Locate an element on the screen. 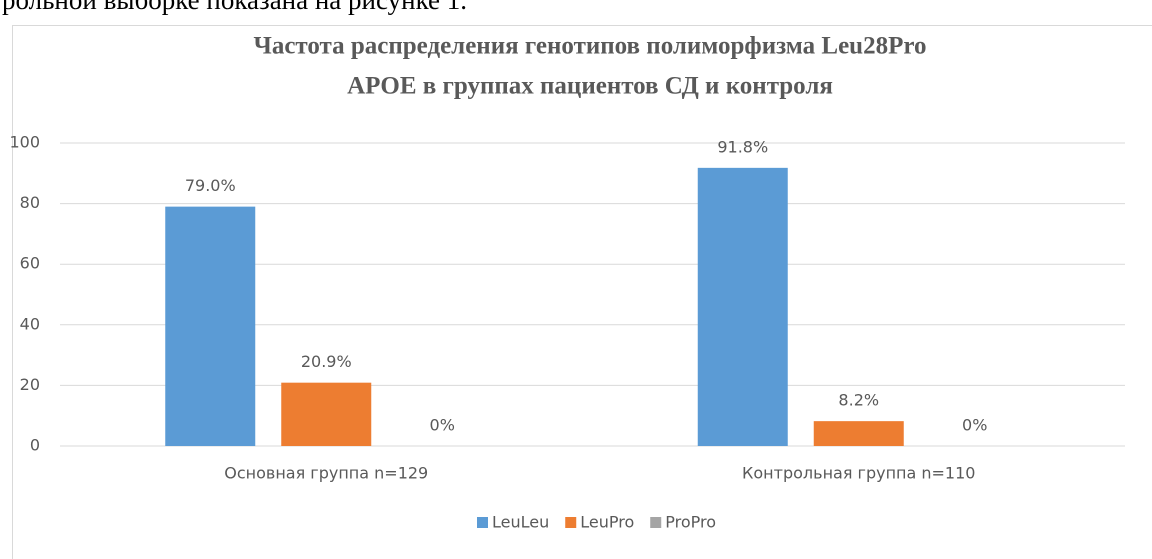  data-label: 20.9% is located at coordinates (326, 361).